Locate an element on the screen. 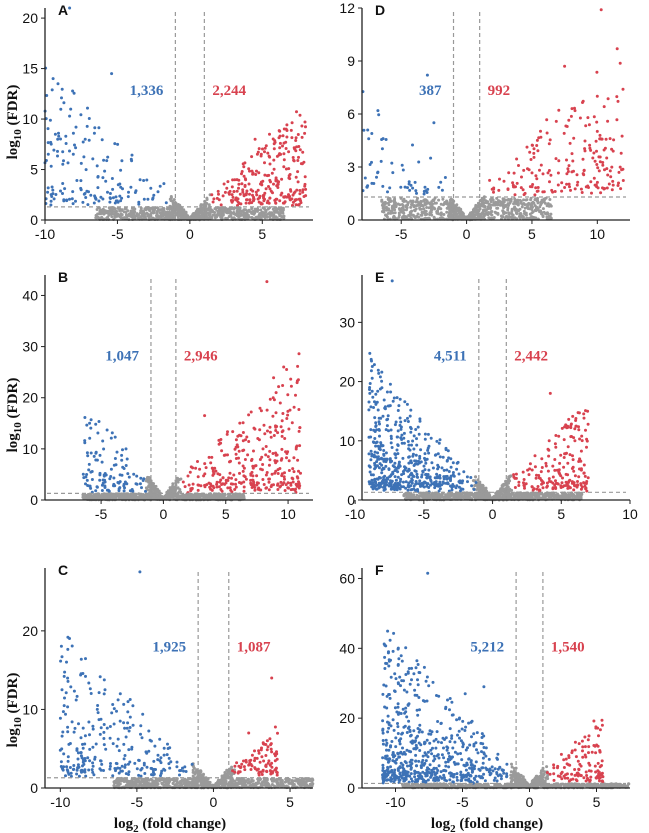 Image resolution: width=649 pixels, height=833 pixels. up-count-B: 2,946 is located at coordinates (201, 357).